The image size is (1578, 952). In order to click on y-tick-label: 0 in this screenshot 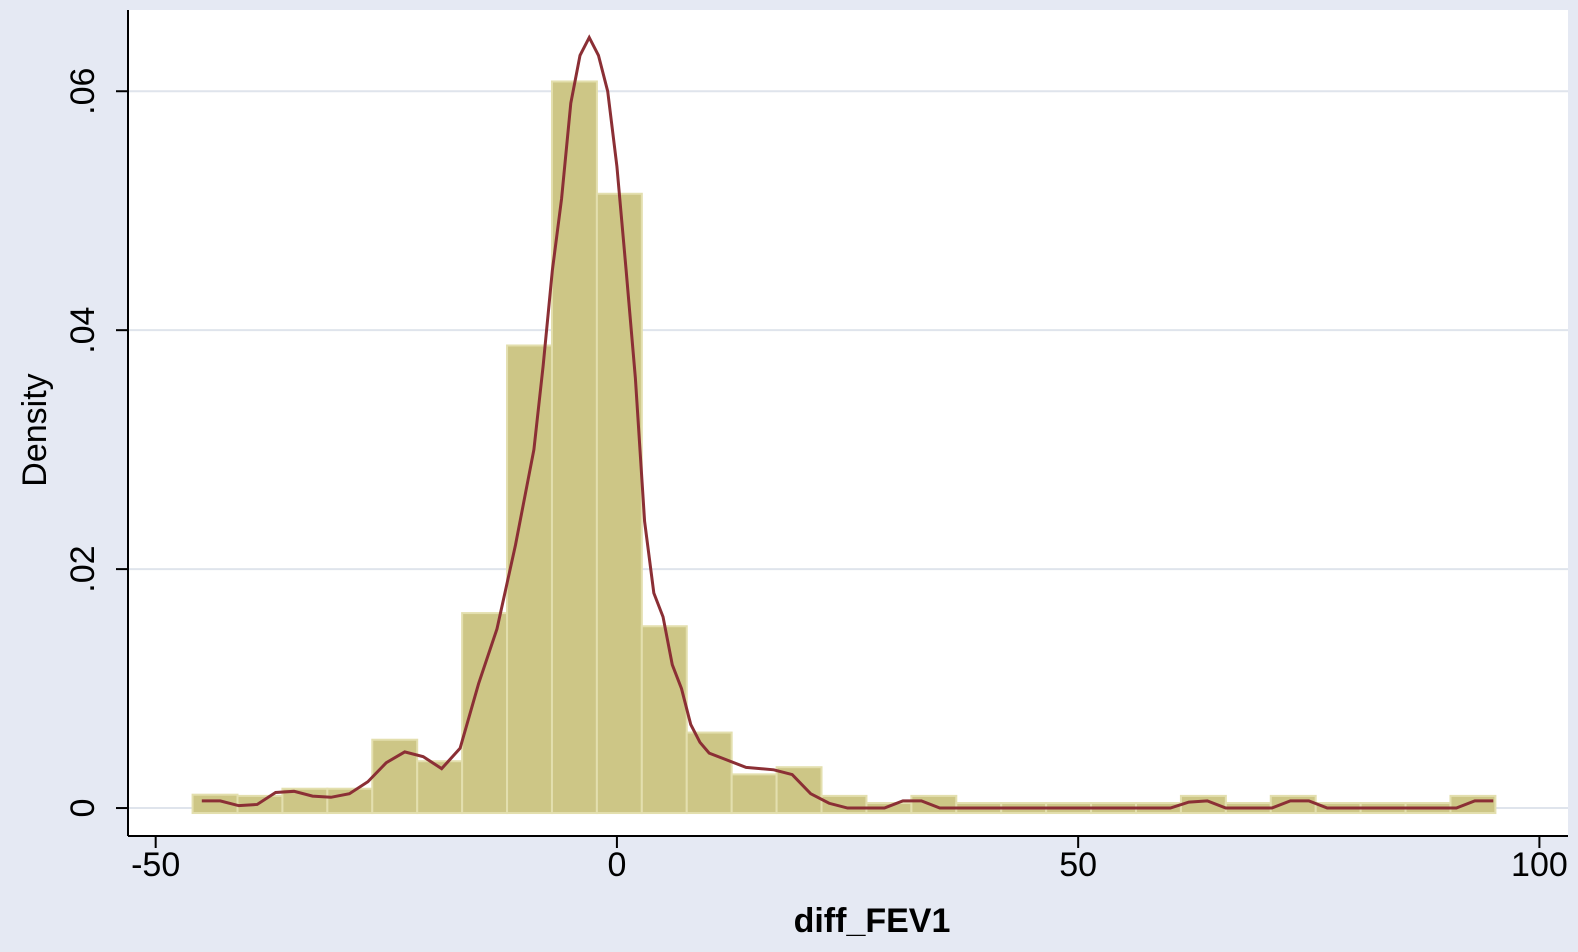, I will do `click(83, 808)`.